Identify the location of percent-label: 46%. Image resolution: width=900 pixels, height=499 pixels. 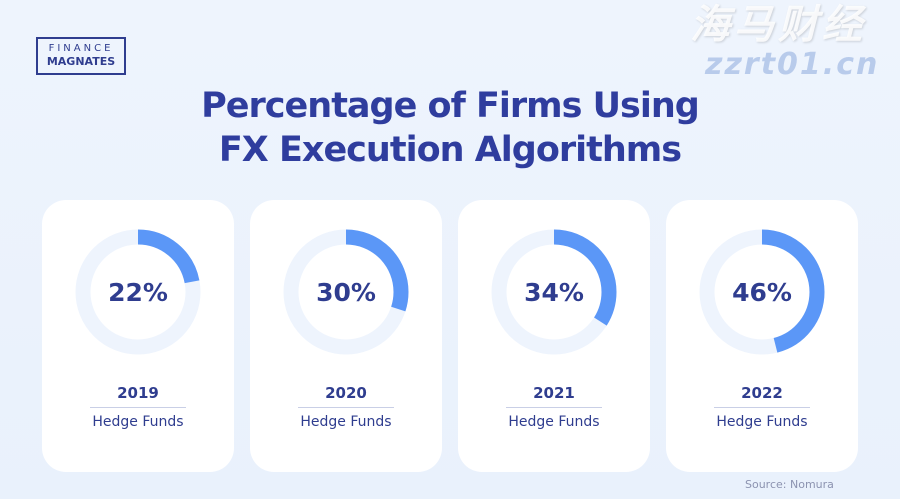
(762, 292).